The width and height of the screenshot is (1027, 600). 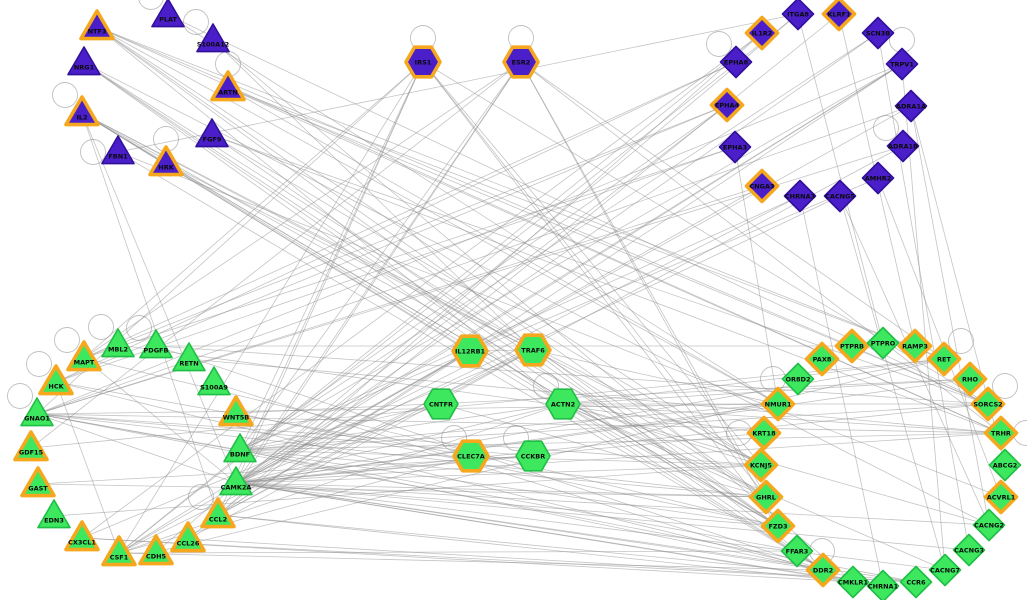 What do you see at coordinates (762, 186) in the screenshot?
I see `node-CNGA3: CNGA3` at bounding box center [762, 186].